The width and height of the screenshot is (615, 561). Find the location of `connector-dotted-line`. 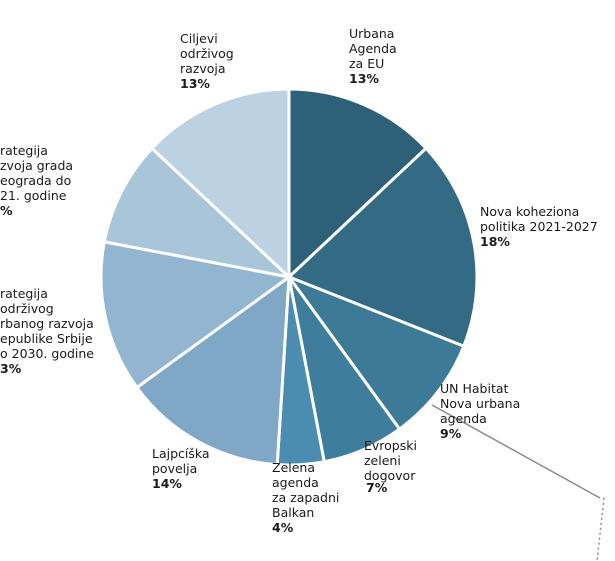

connector-dotted-line is located at coordinates (600, 529).